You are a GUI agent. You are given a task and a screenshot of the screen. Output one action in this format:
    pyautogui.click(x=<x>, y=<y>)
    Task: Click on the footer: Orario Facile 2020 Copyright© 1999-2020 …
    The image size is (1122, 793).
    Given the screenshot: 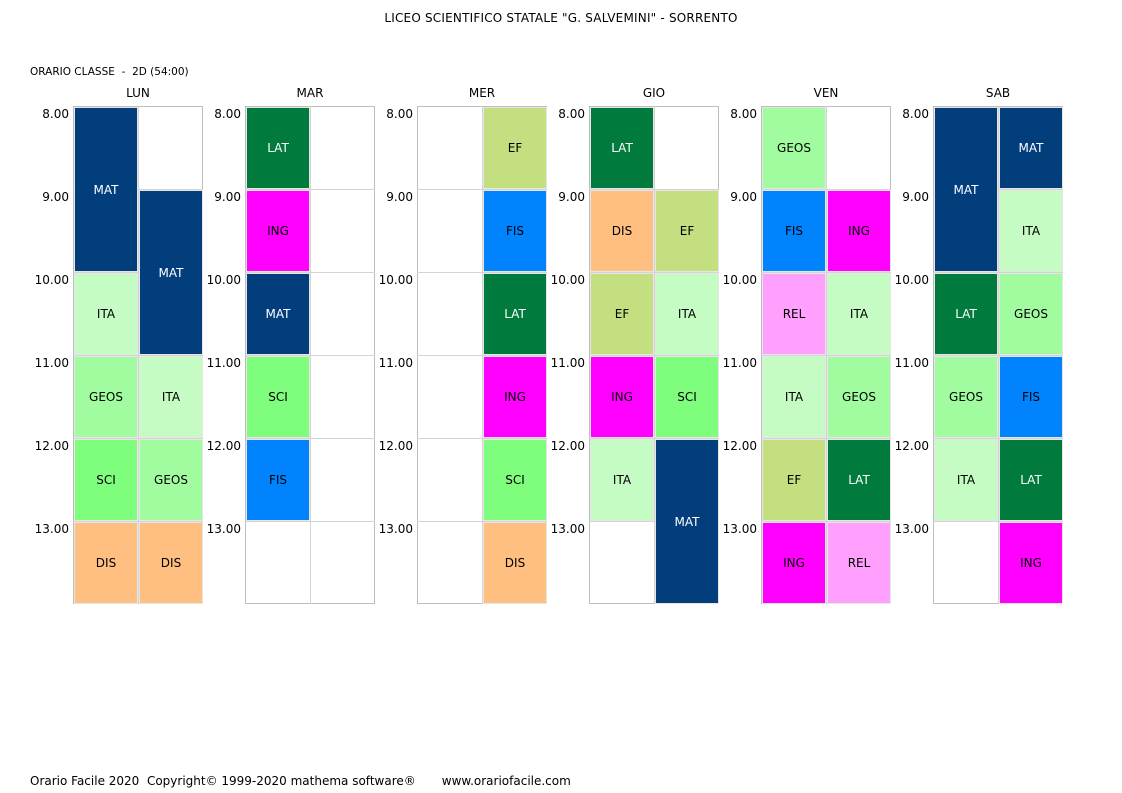 What is the action you would take?
    pyautogui.click(x=300, y=781)
    